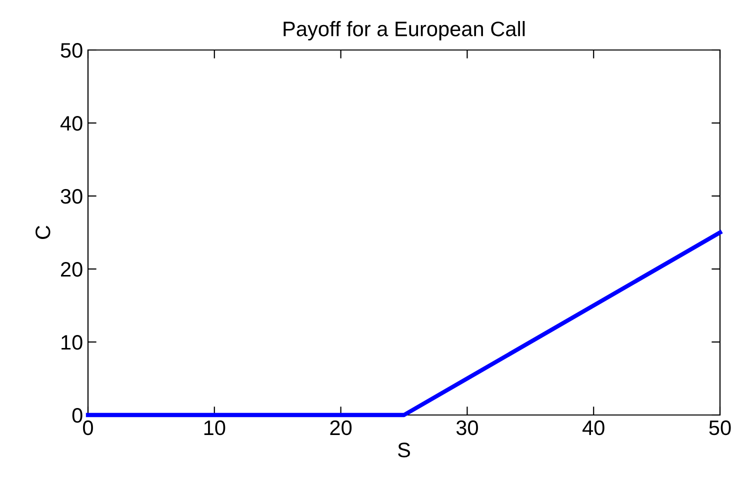 The image size is (737, 485). Describe the element at coordinates (404, 30) in the screenshot. I see `chart-title: Payoff for a European Call` at that location.